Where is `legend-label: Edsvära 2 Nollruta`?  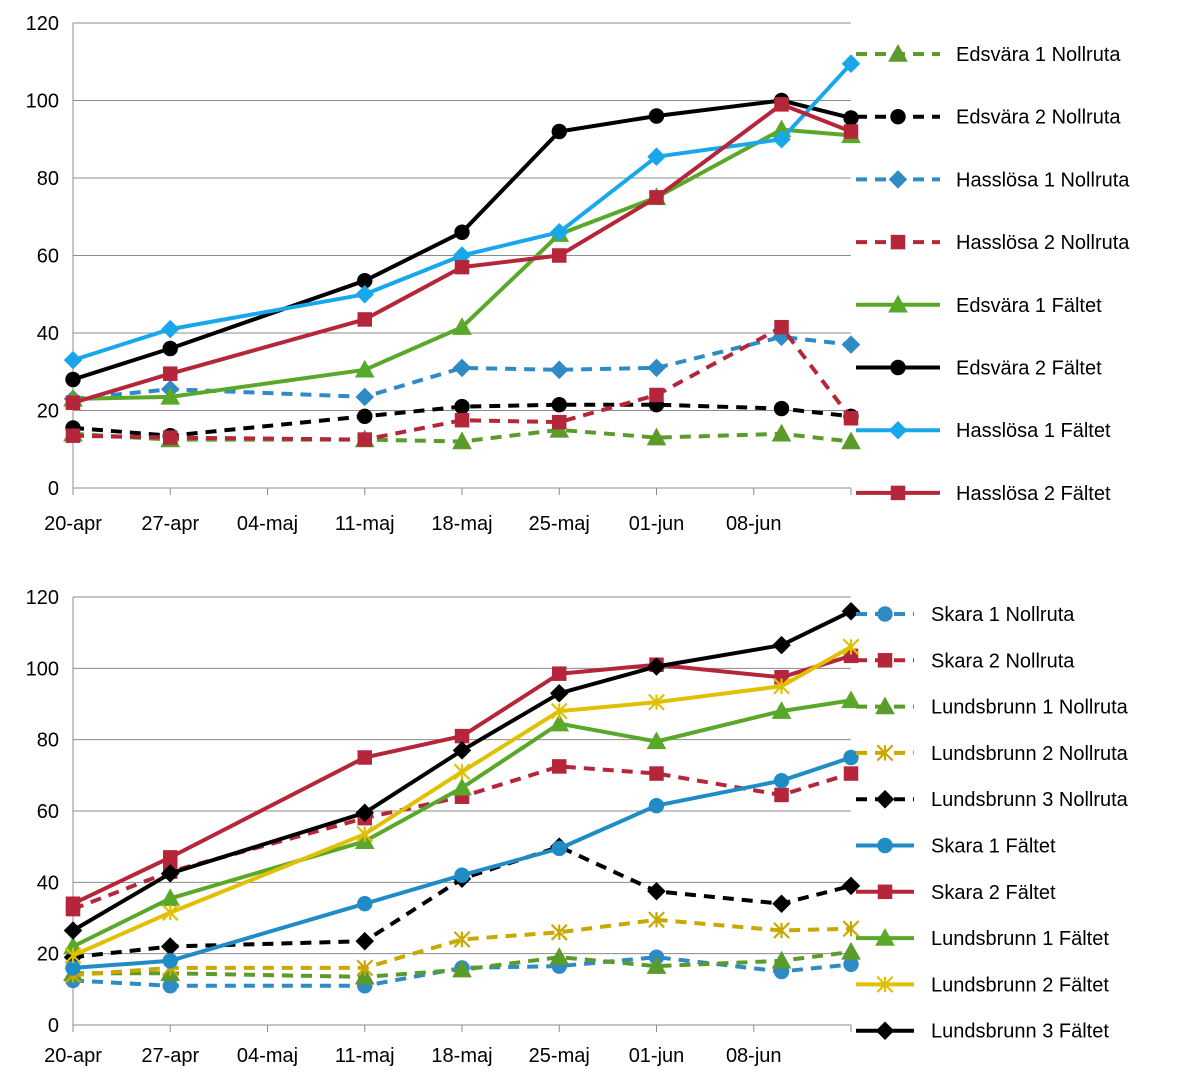 legend-label: Edsvära 2 Nollruta is located at coordinates (1038, 118).